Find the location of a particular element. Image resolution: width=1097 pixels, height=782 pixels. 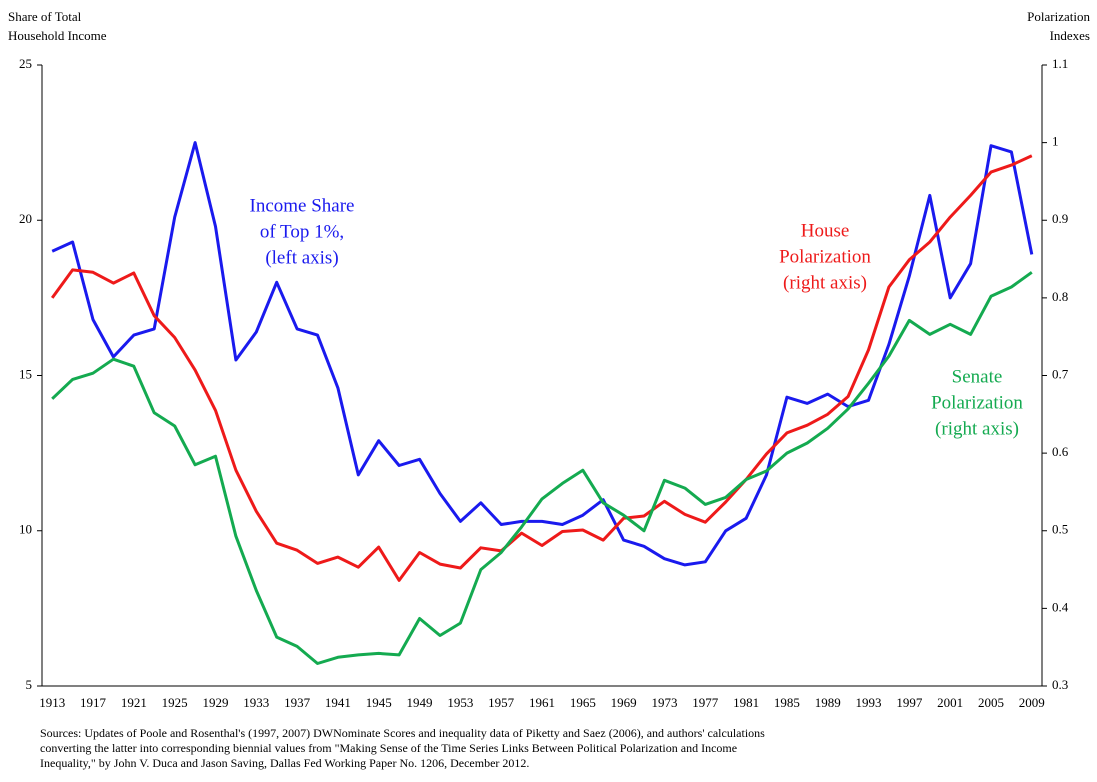

x-tick-label: 2001 is located at coordinates (950, 702).